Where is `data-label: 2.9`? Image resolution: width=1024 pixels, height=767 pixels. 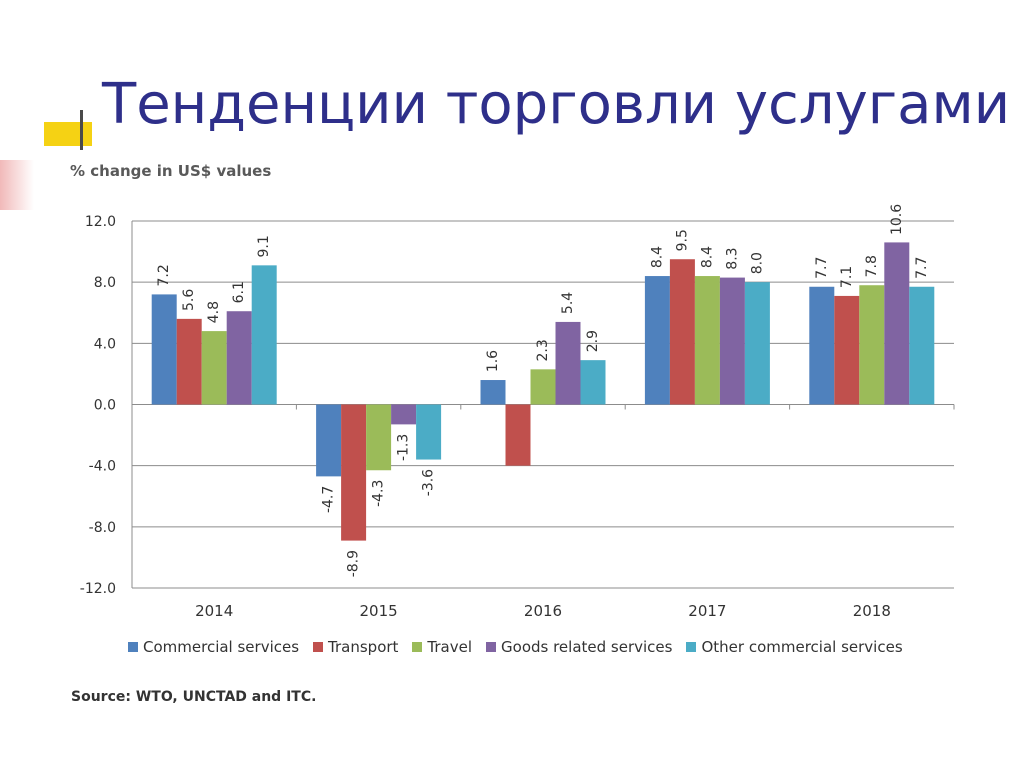
data-label: 2.9 is located at coordinates (593, 341).